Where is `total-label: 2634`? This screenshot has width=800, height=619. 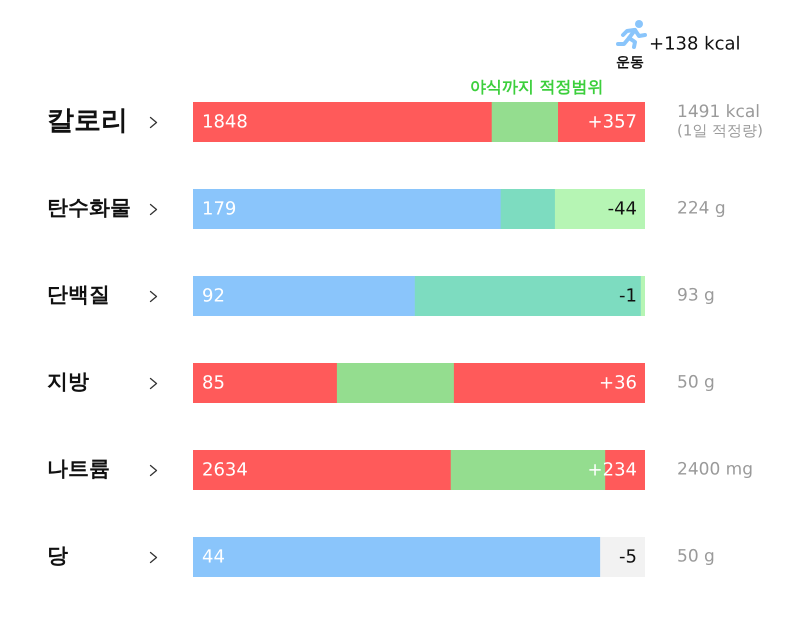
total-label: 2634 is located at coordinates (225, 470).